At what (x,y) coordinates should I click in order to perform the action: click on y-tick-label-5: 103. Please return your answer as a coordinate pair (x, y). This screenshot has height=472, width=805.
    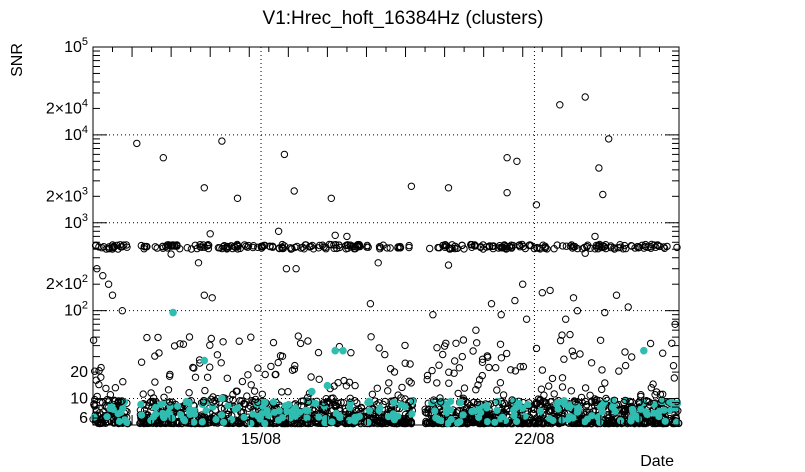
    Looking at the image, I should click on (76, 222).